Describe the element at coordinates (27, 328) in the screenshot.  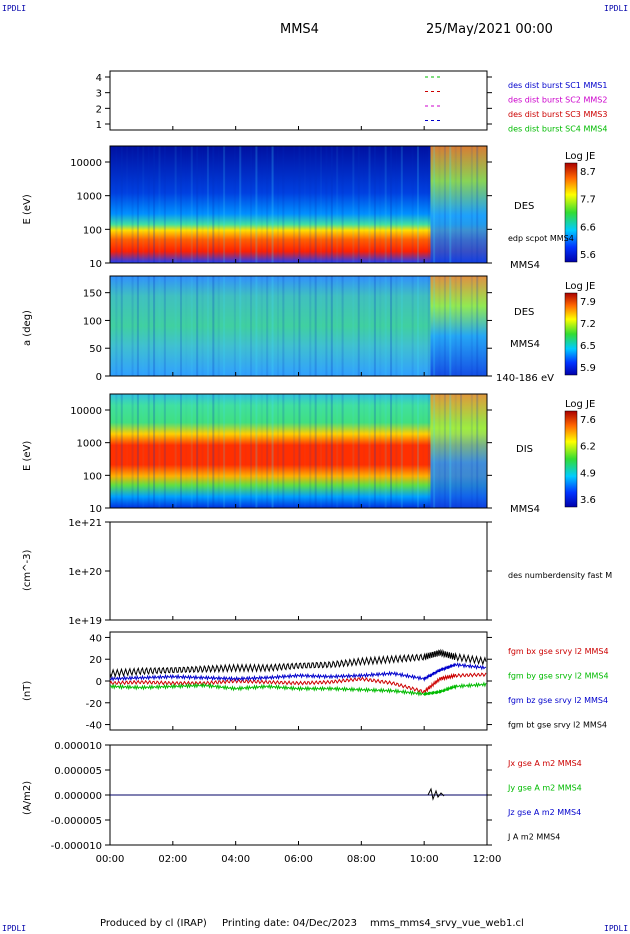
I see `y-axis-label-des_pitch: a (deg)` at that location.